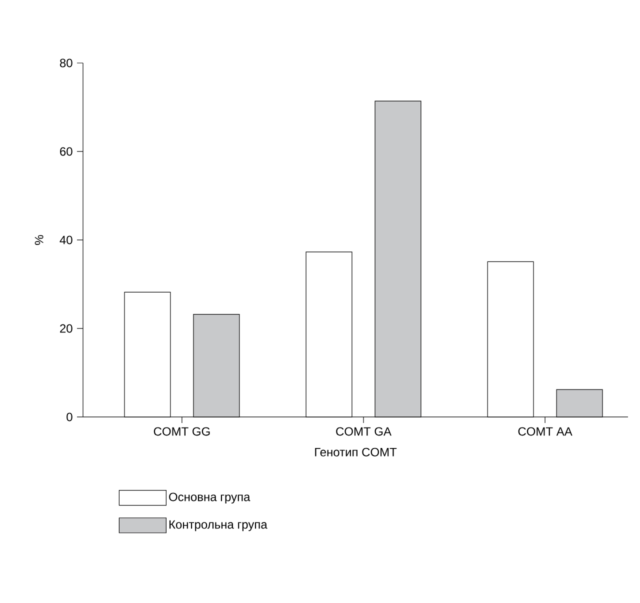  What do you see at coordinates (364, 431) in the screenshot?
I see `x-tick-label: COMT GA` at bounding box center [364, 431].